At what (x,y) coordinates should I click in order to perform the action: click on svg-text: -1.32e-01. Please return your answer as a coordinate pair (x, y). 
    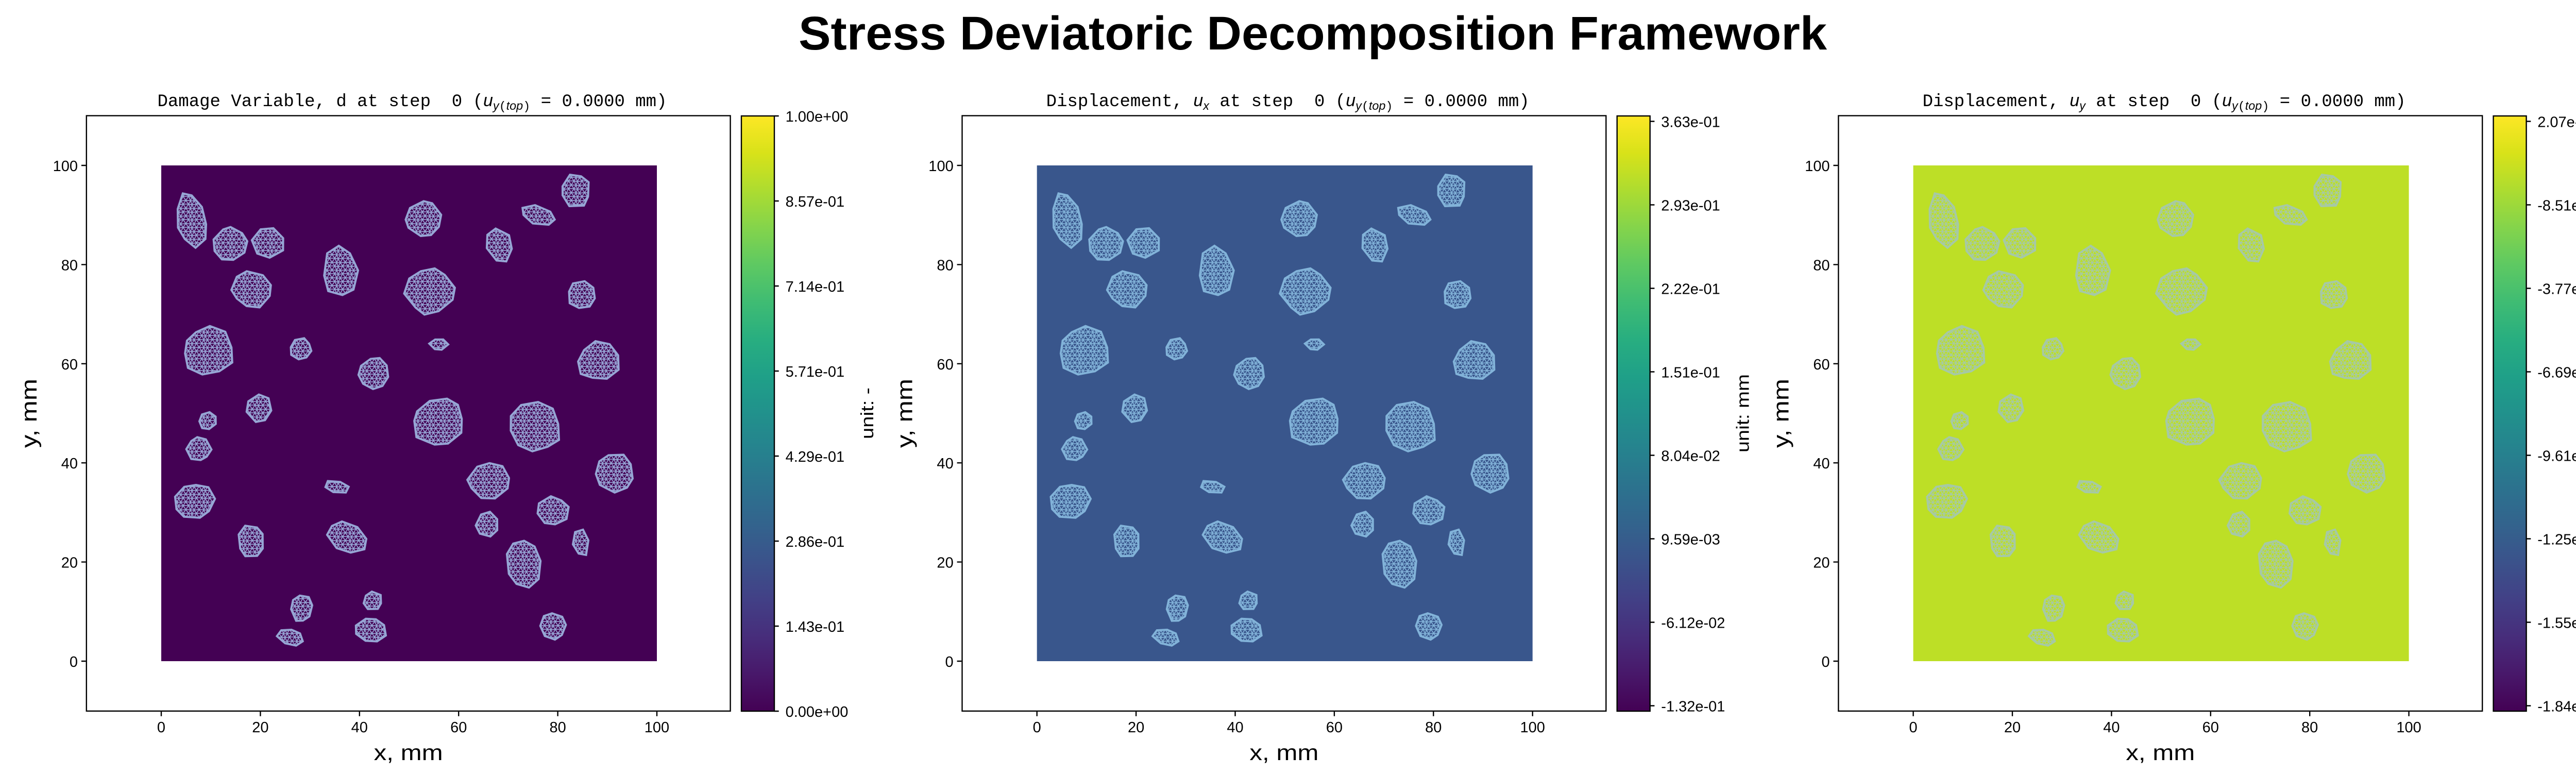
    Looking at the image, I should click on (1693, 707).